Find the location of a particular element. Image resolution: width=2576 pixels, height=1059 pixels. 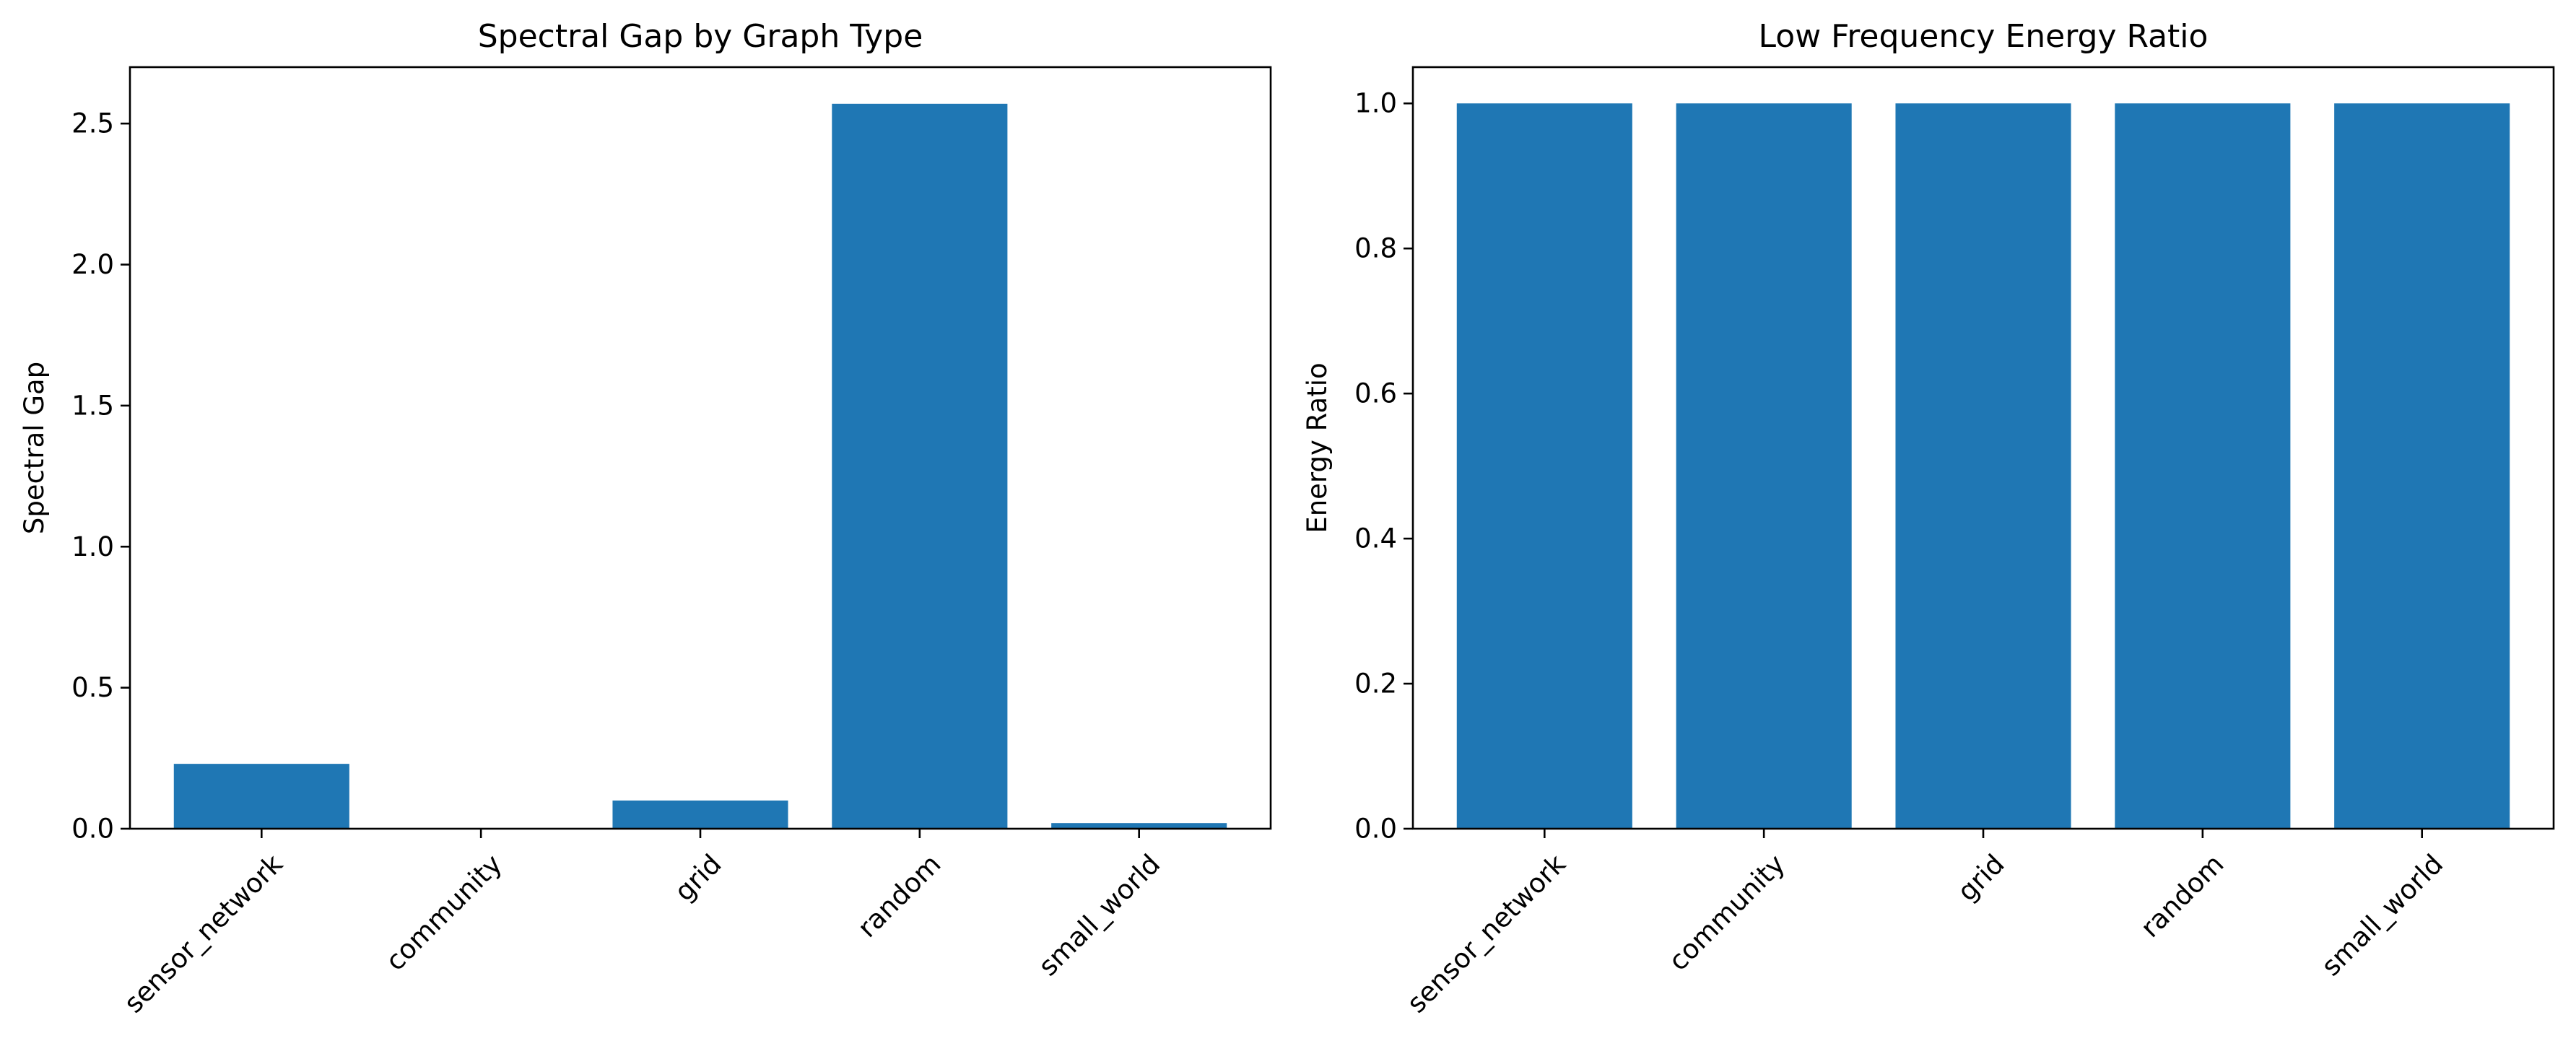

chart-title-2: Low Frequency Energy Ratio is located at coordinates (1984, 36).